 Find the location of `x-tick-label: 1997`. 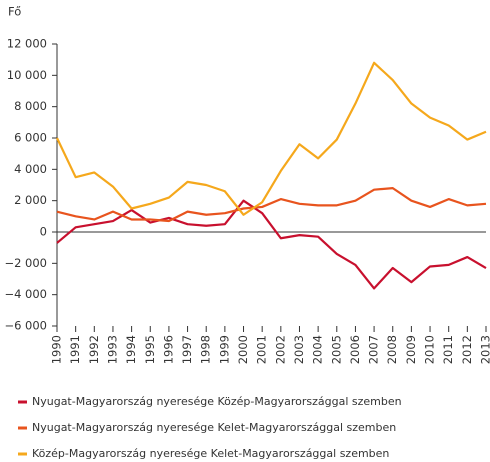

x-tick-label: 1997 is located at coordinates (187, 349).